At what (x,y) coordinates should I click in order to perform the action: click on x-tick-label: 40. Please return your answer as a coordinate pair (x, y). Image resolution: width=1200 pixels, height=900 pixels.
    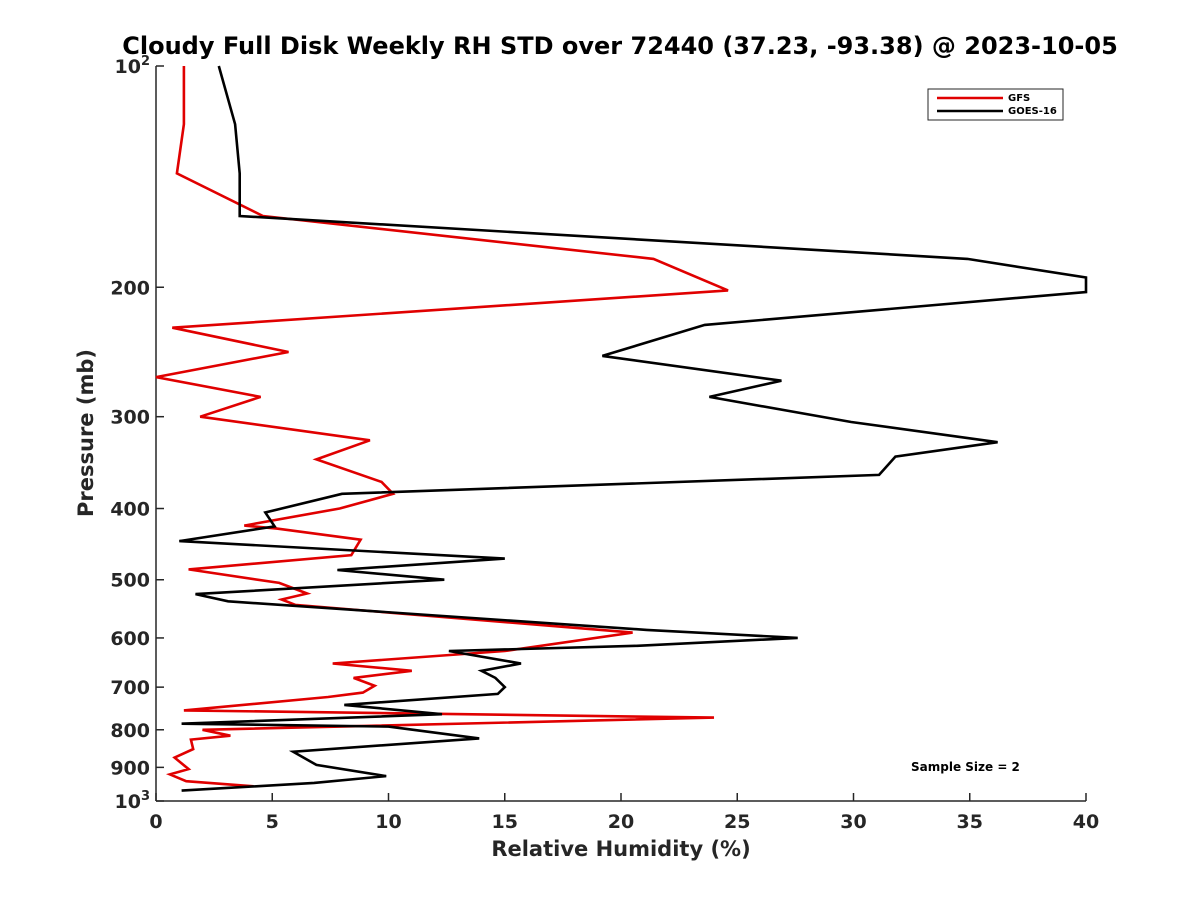
    Looking at the image, I should click on (1086, 822).